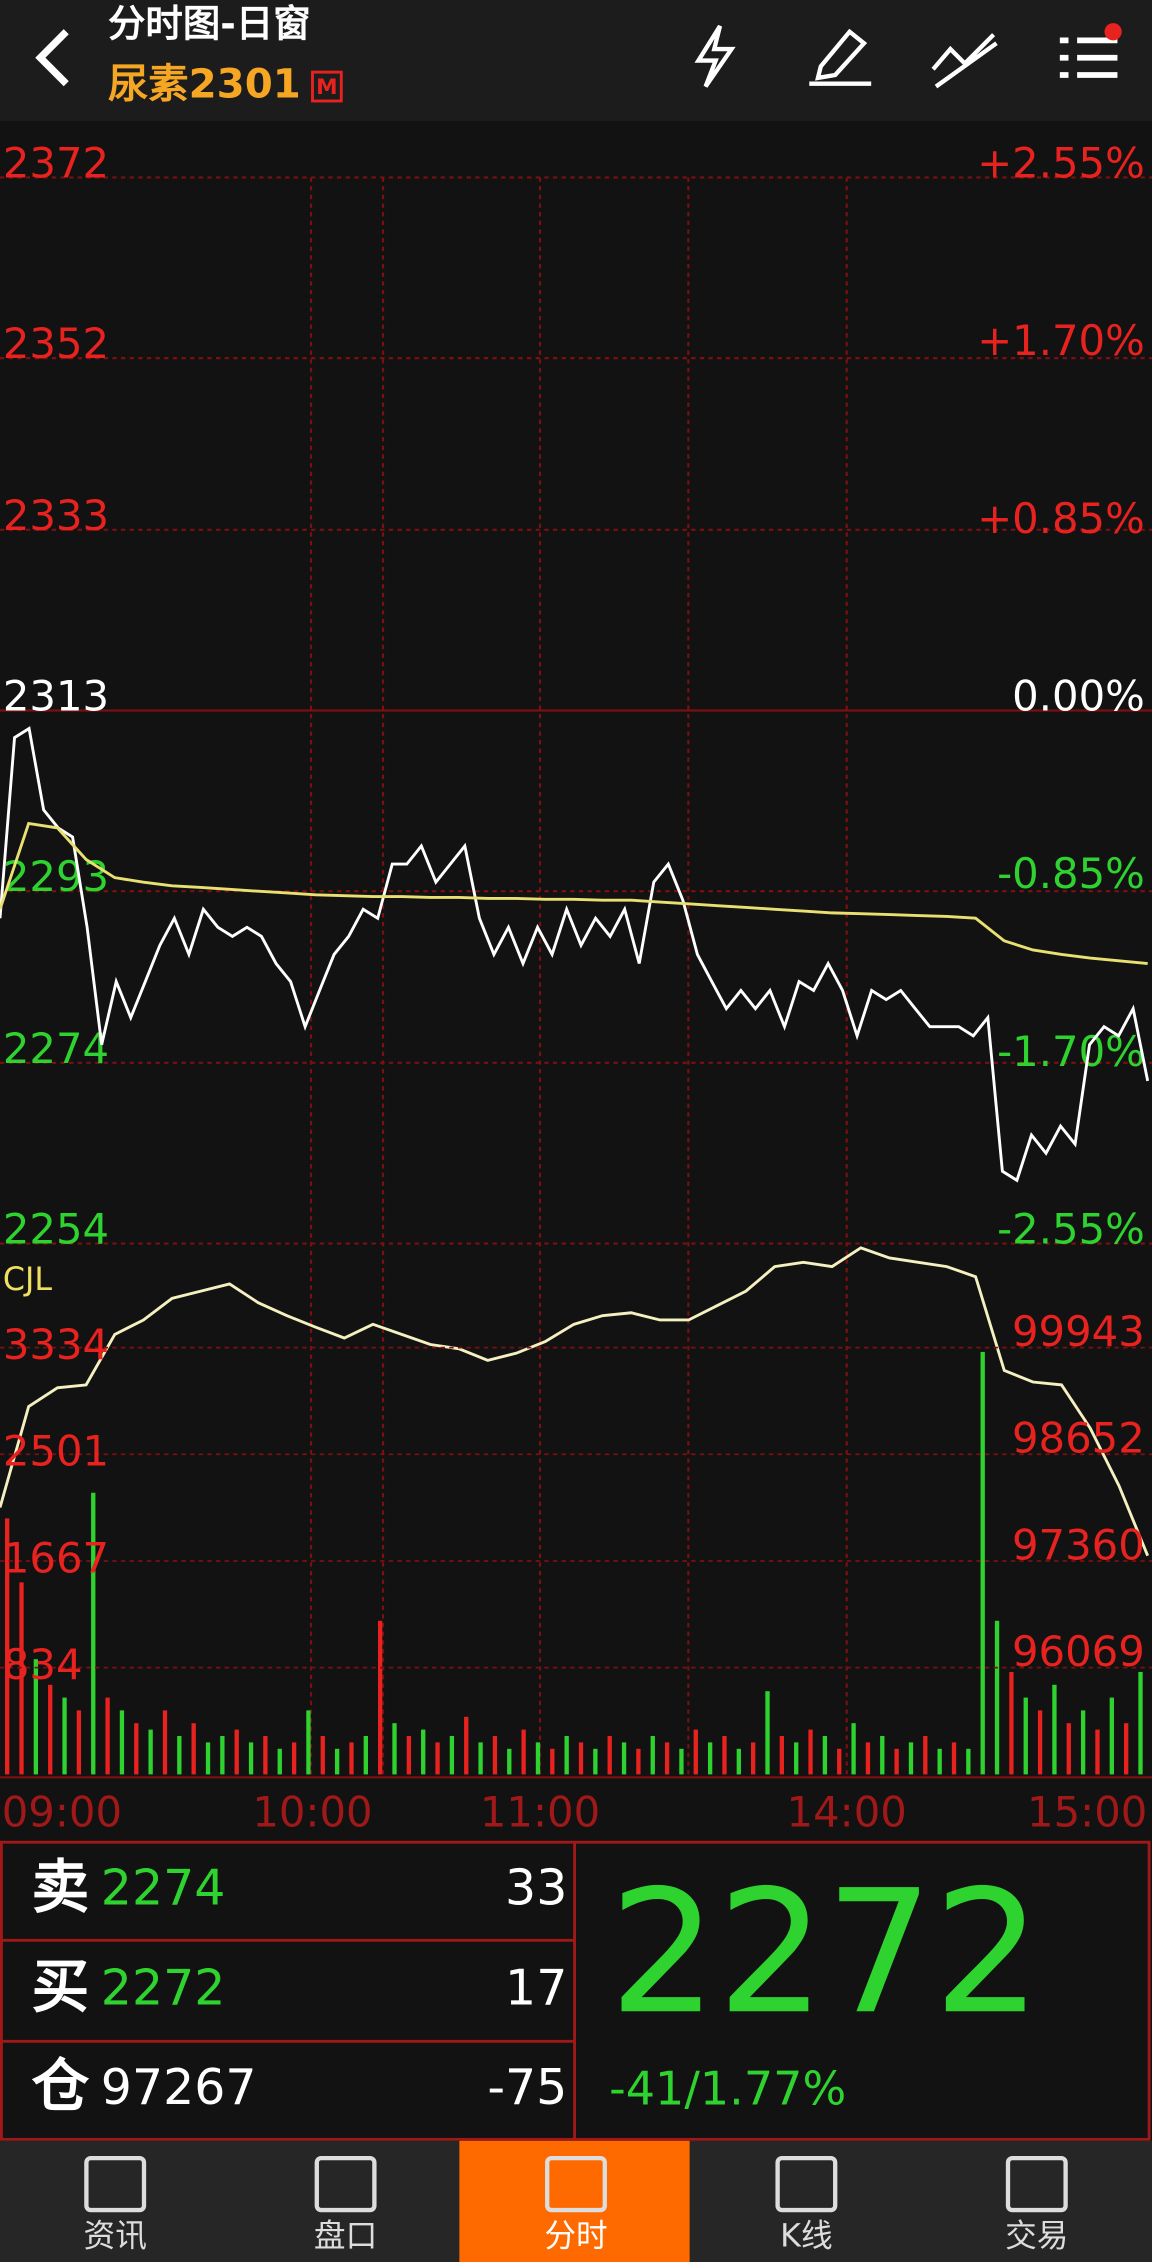 Image resolution: width=1152 pixels, height=2262 pixels. I want to click on x-tick-label: 10:00, so click(312, 1811).